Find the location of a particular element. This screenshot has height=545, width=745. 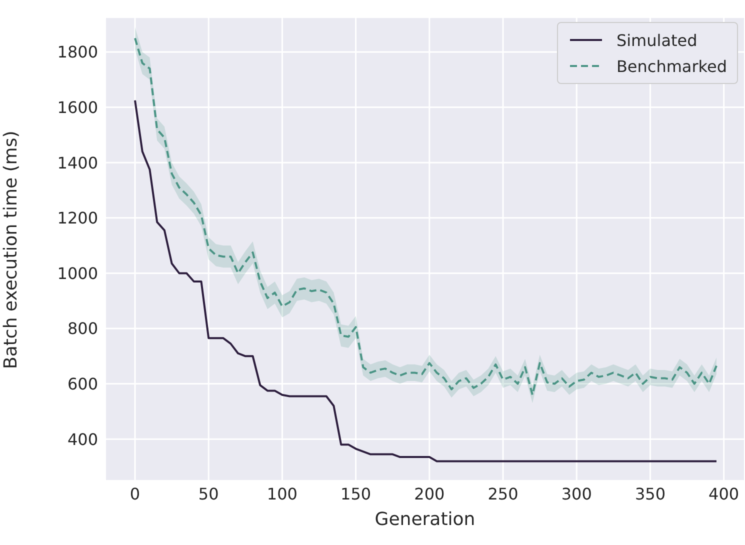

x-tick-label: 100 is located at coordinates (282, 494).